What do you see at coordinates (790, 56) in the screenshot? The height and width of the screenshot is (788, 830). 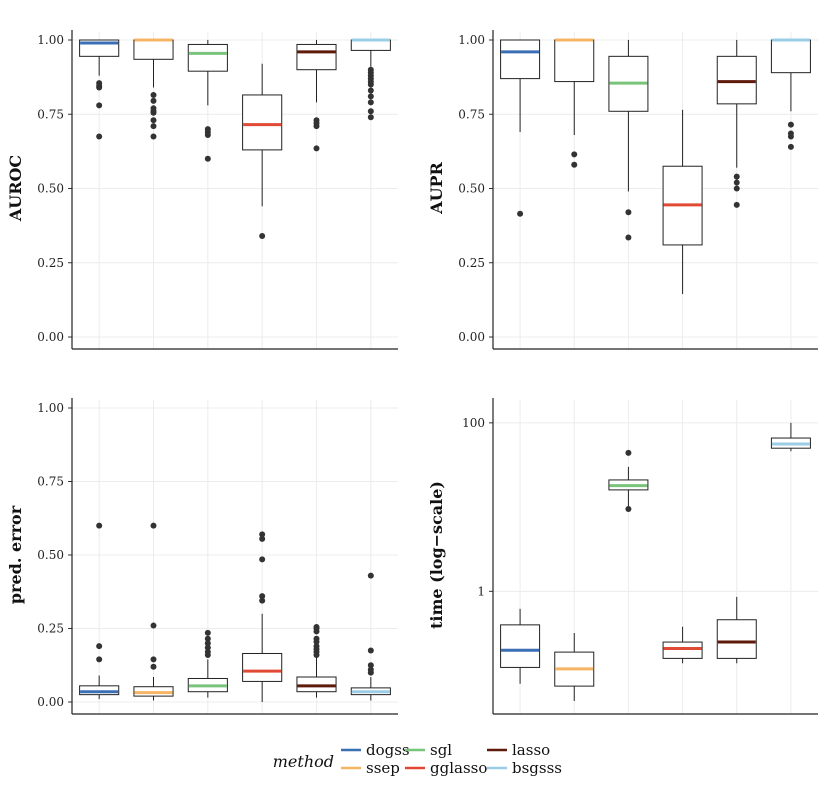 I see `box-body-aupr-bsgsss` at bounding box center [790, 56].